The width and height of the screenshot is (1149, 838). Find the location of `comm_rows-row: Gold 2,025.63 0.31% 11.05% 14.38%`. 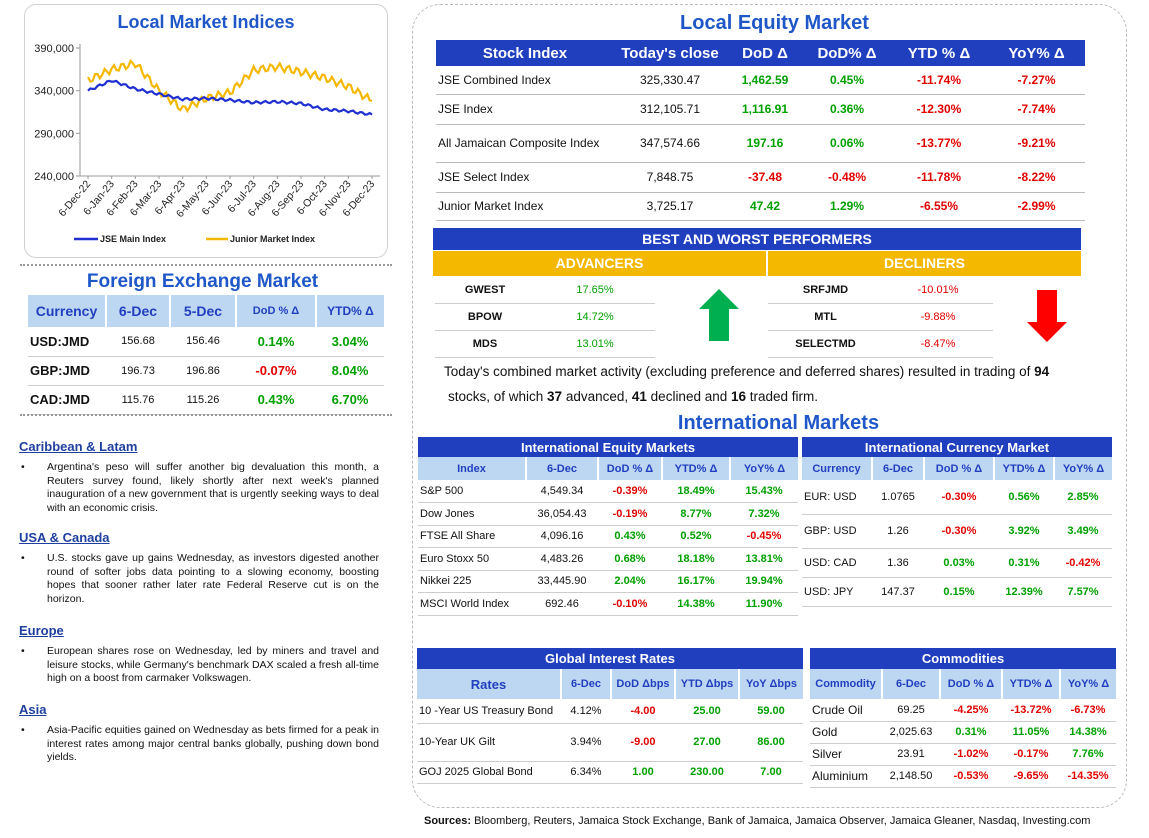

comm_rows-row: Gold 2,025.63 0.31% 11.05% 14.38% is located at coordinates (963, 732).